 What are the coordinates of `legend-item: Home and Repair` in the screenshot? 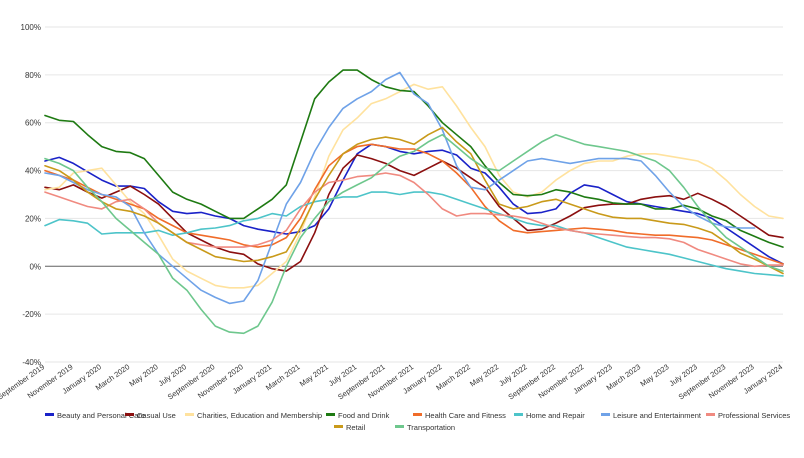 It's located at (549, 415).